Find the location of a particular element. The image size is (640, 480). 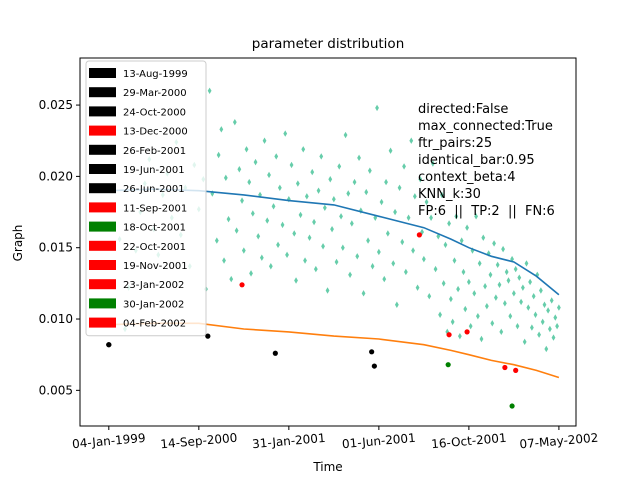

annotation-line: max_connected:True is located at coordinates (485, 126).